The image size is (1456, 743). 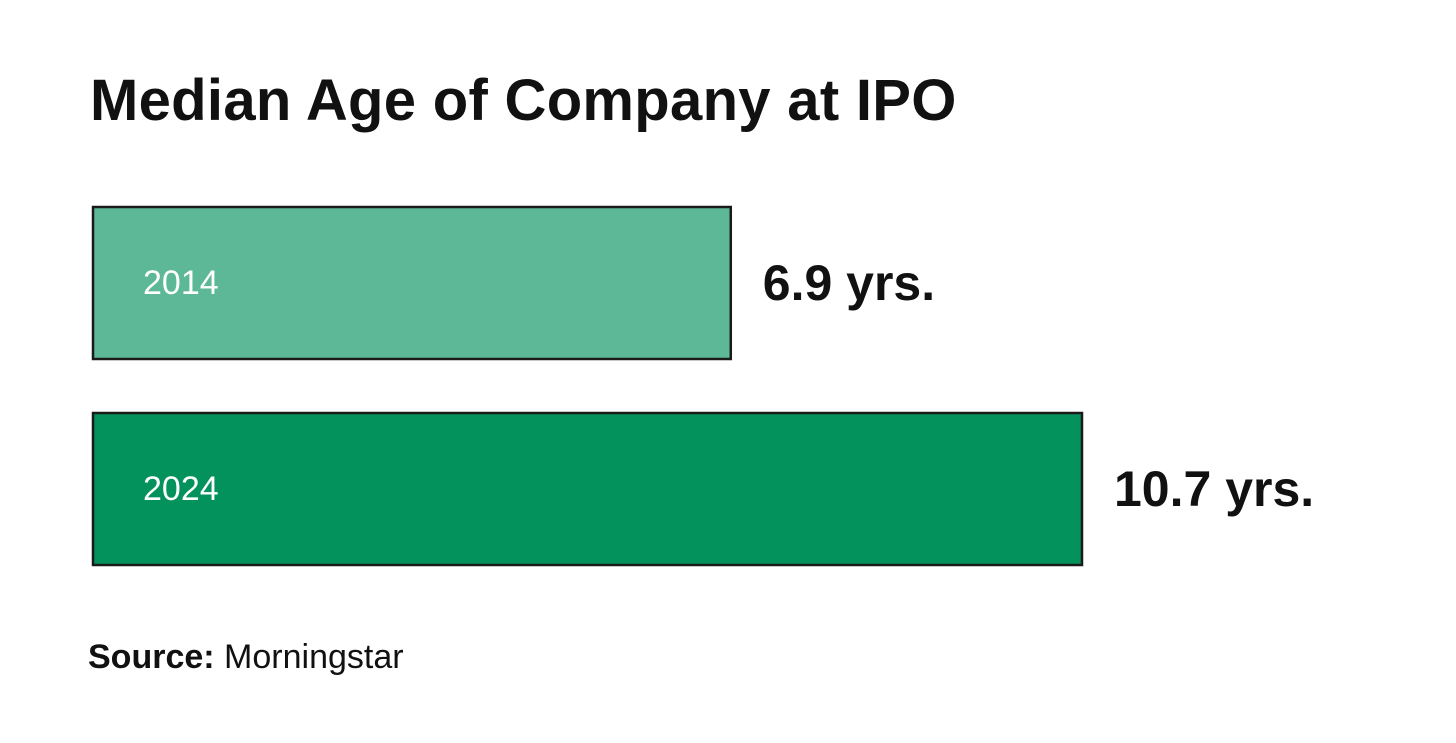 What do you see at coordinates (314, 657) in the screenshot?
I see `source-value: Morningstar` at bounding box center [314, 657].